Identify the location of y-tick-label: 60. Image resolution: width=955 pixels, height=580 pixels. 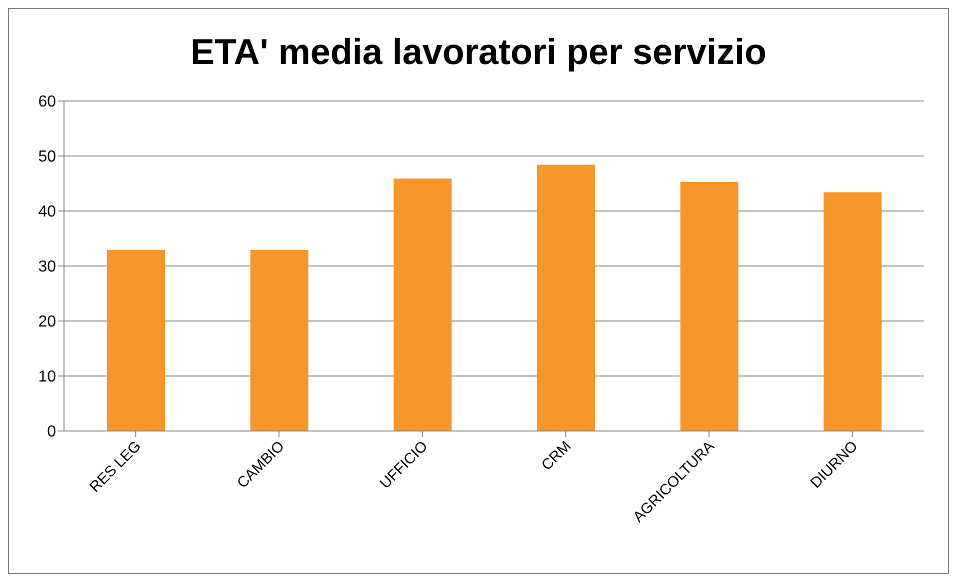
(47, 102).